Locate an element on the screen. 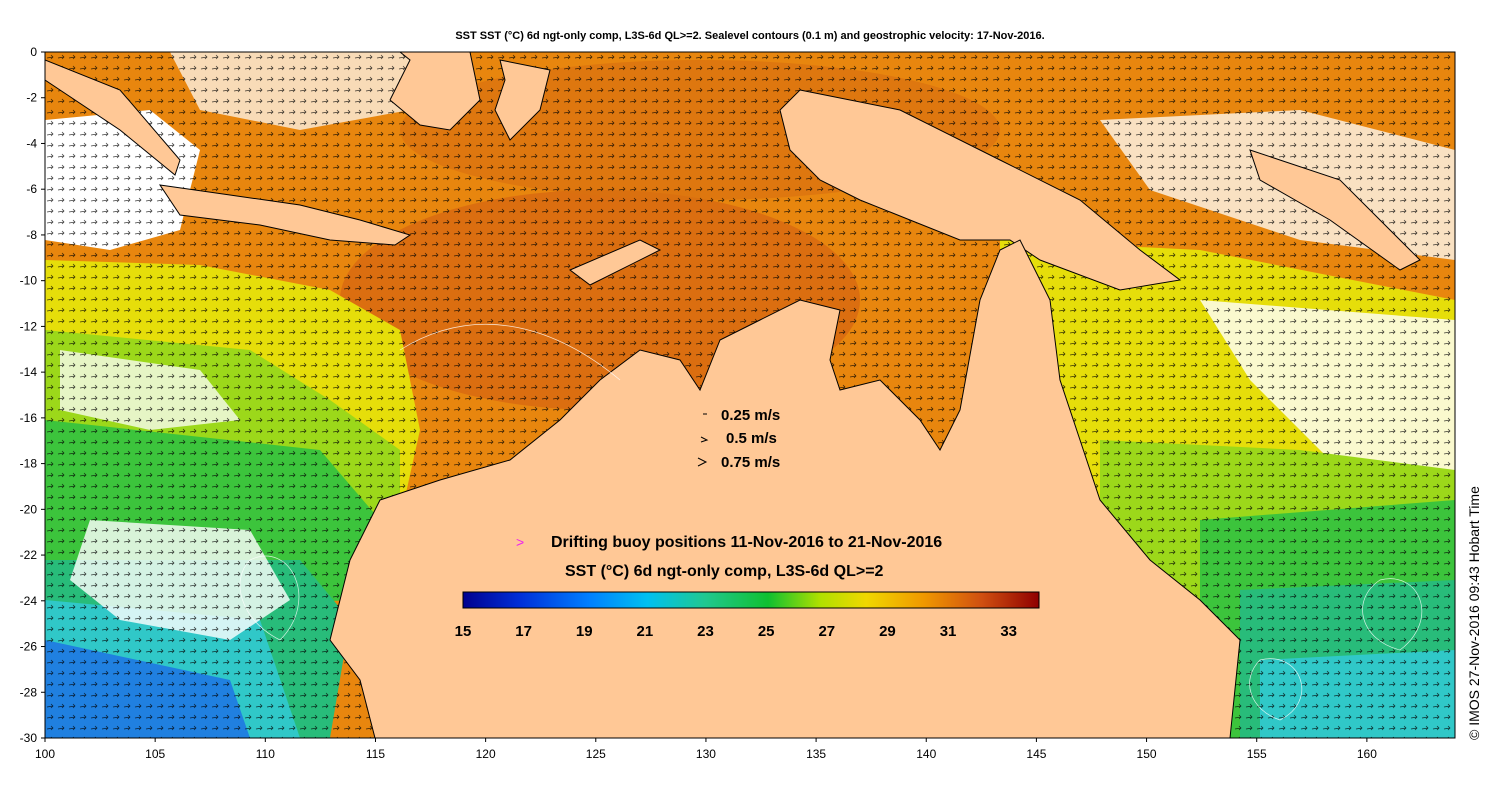 The image size is (1500, 790). y-tick-label: -28 is located at coordinates (29, 692).